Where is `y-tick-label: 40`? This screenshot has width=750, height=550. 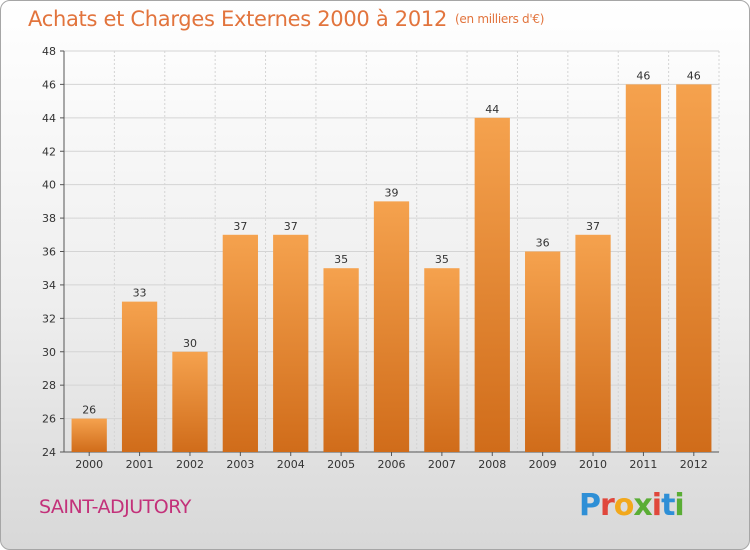
y-tick-label: 40 is located at coordinates (49, 185).